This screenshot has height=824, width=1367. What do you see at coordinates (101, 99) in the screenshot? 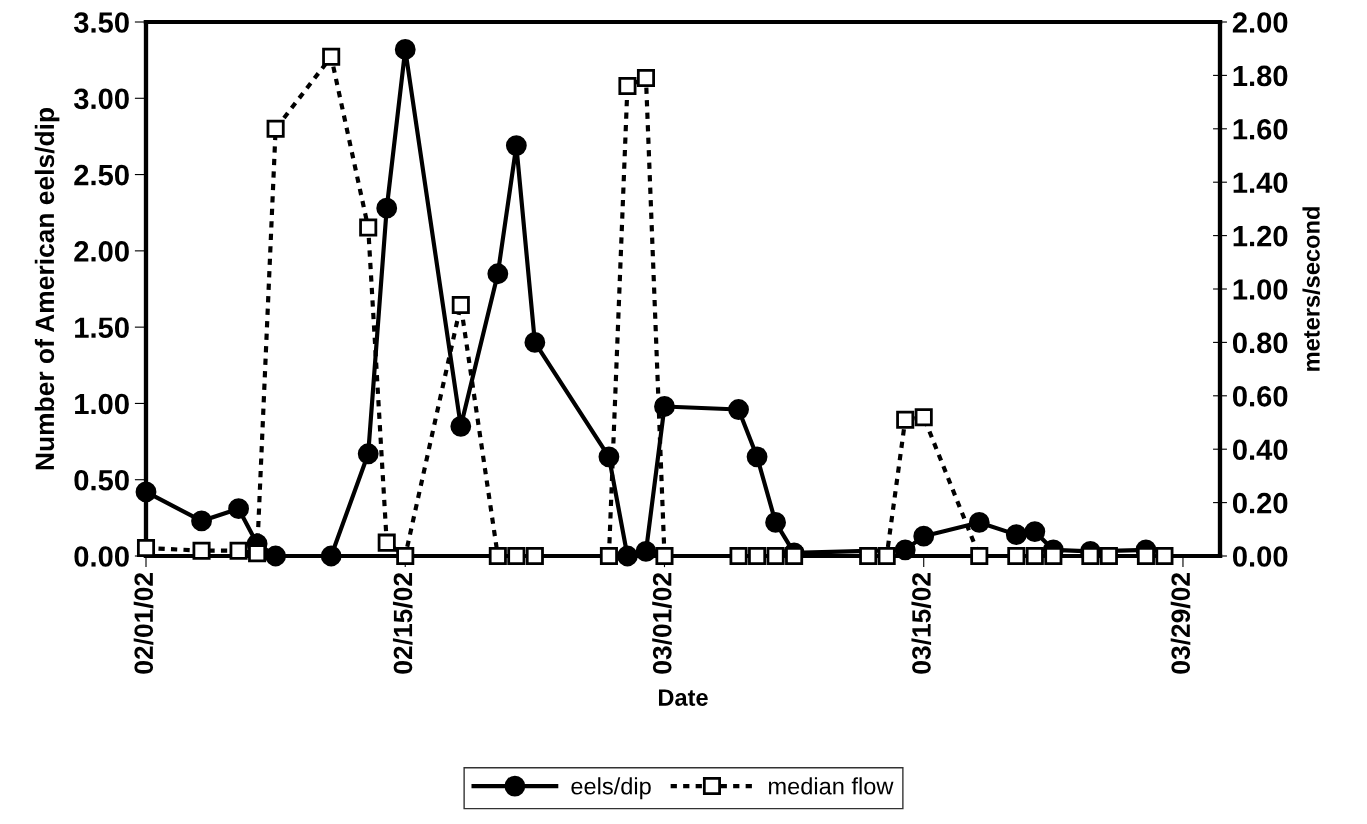
I see `y-tick-label: 3.00` at bounding box center [101, 99].